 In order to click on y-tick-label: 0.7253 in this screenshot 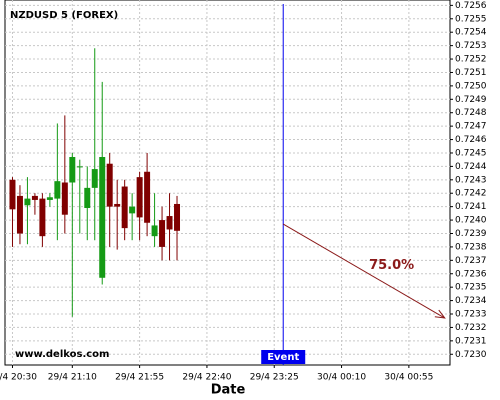, I will do `click(471, 46)`.